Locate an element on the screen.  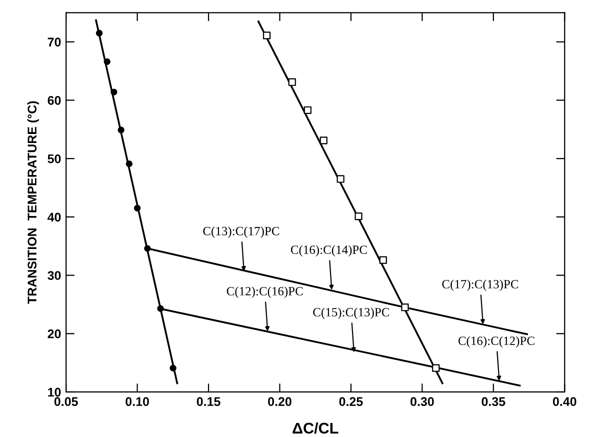
annotation: C(16):C(14)PC is located at coordinates (328, 251).